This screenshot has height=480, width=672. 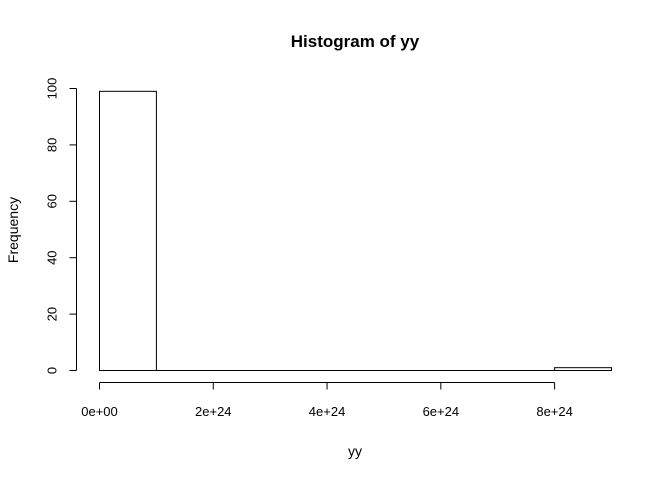 I want to click on y-tick-label: 60, so click(x=52, y=201).